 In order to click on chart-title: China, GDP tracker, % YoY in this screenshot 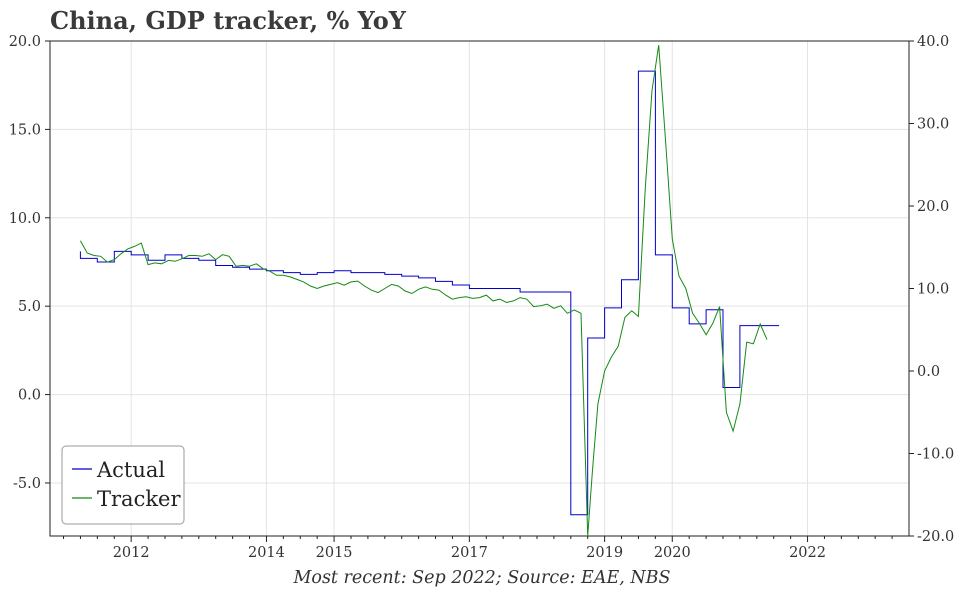, I will do `click(228, 20)`.